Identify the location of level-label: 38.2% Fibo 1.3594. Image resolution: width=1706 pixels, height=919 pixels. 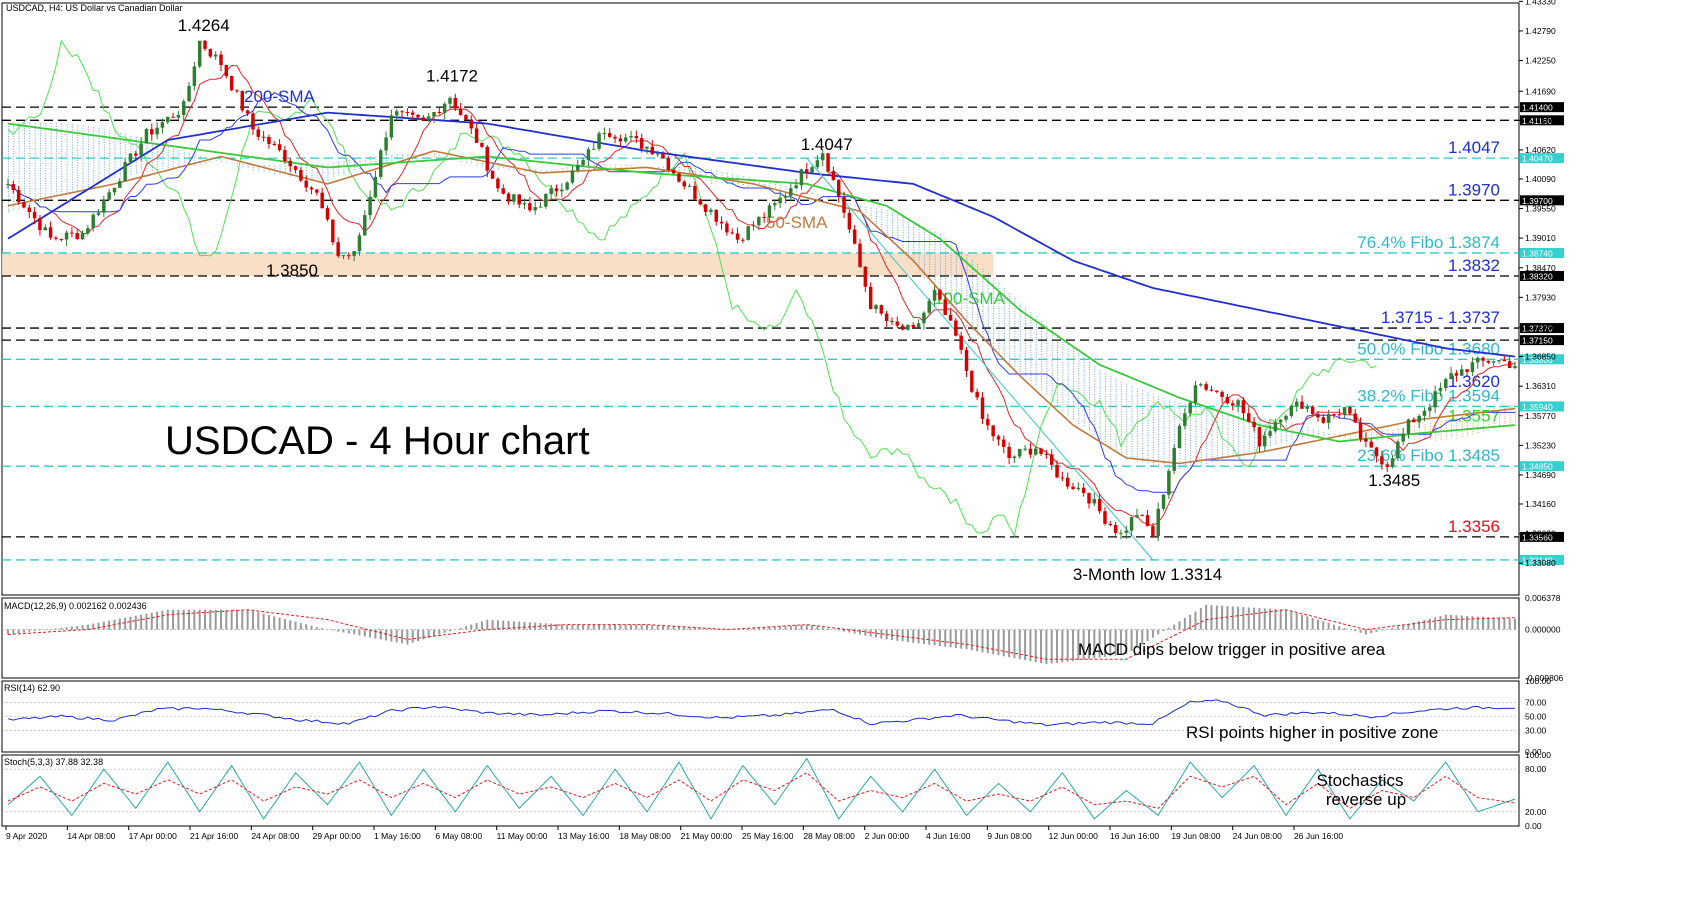
(1428, 395).